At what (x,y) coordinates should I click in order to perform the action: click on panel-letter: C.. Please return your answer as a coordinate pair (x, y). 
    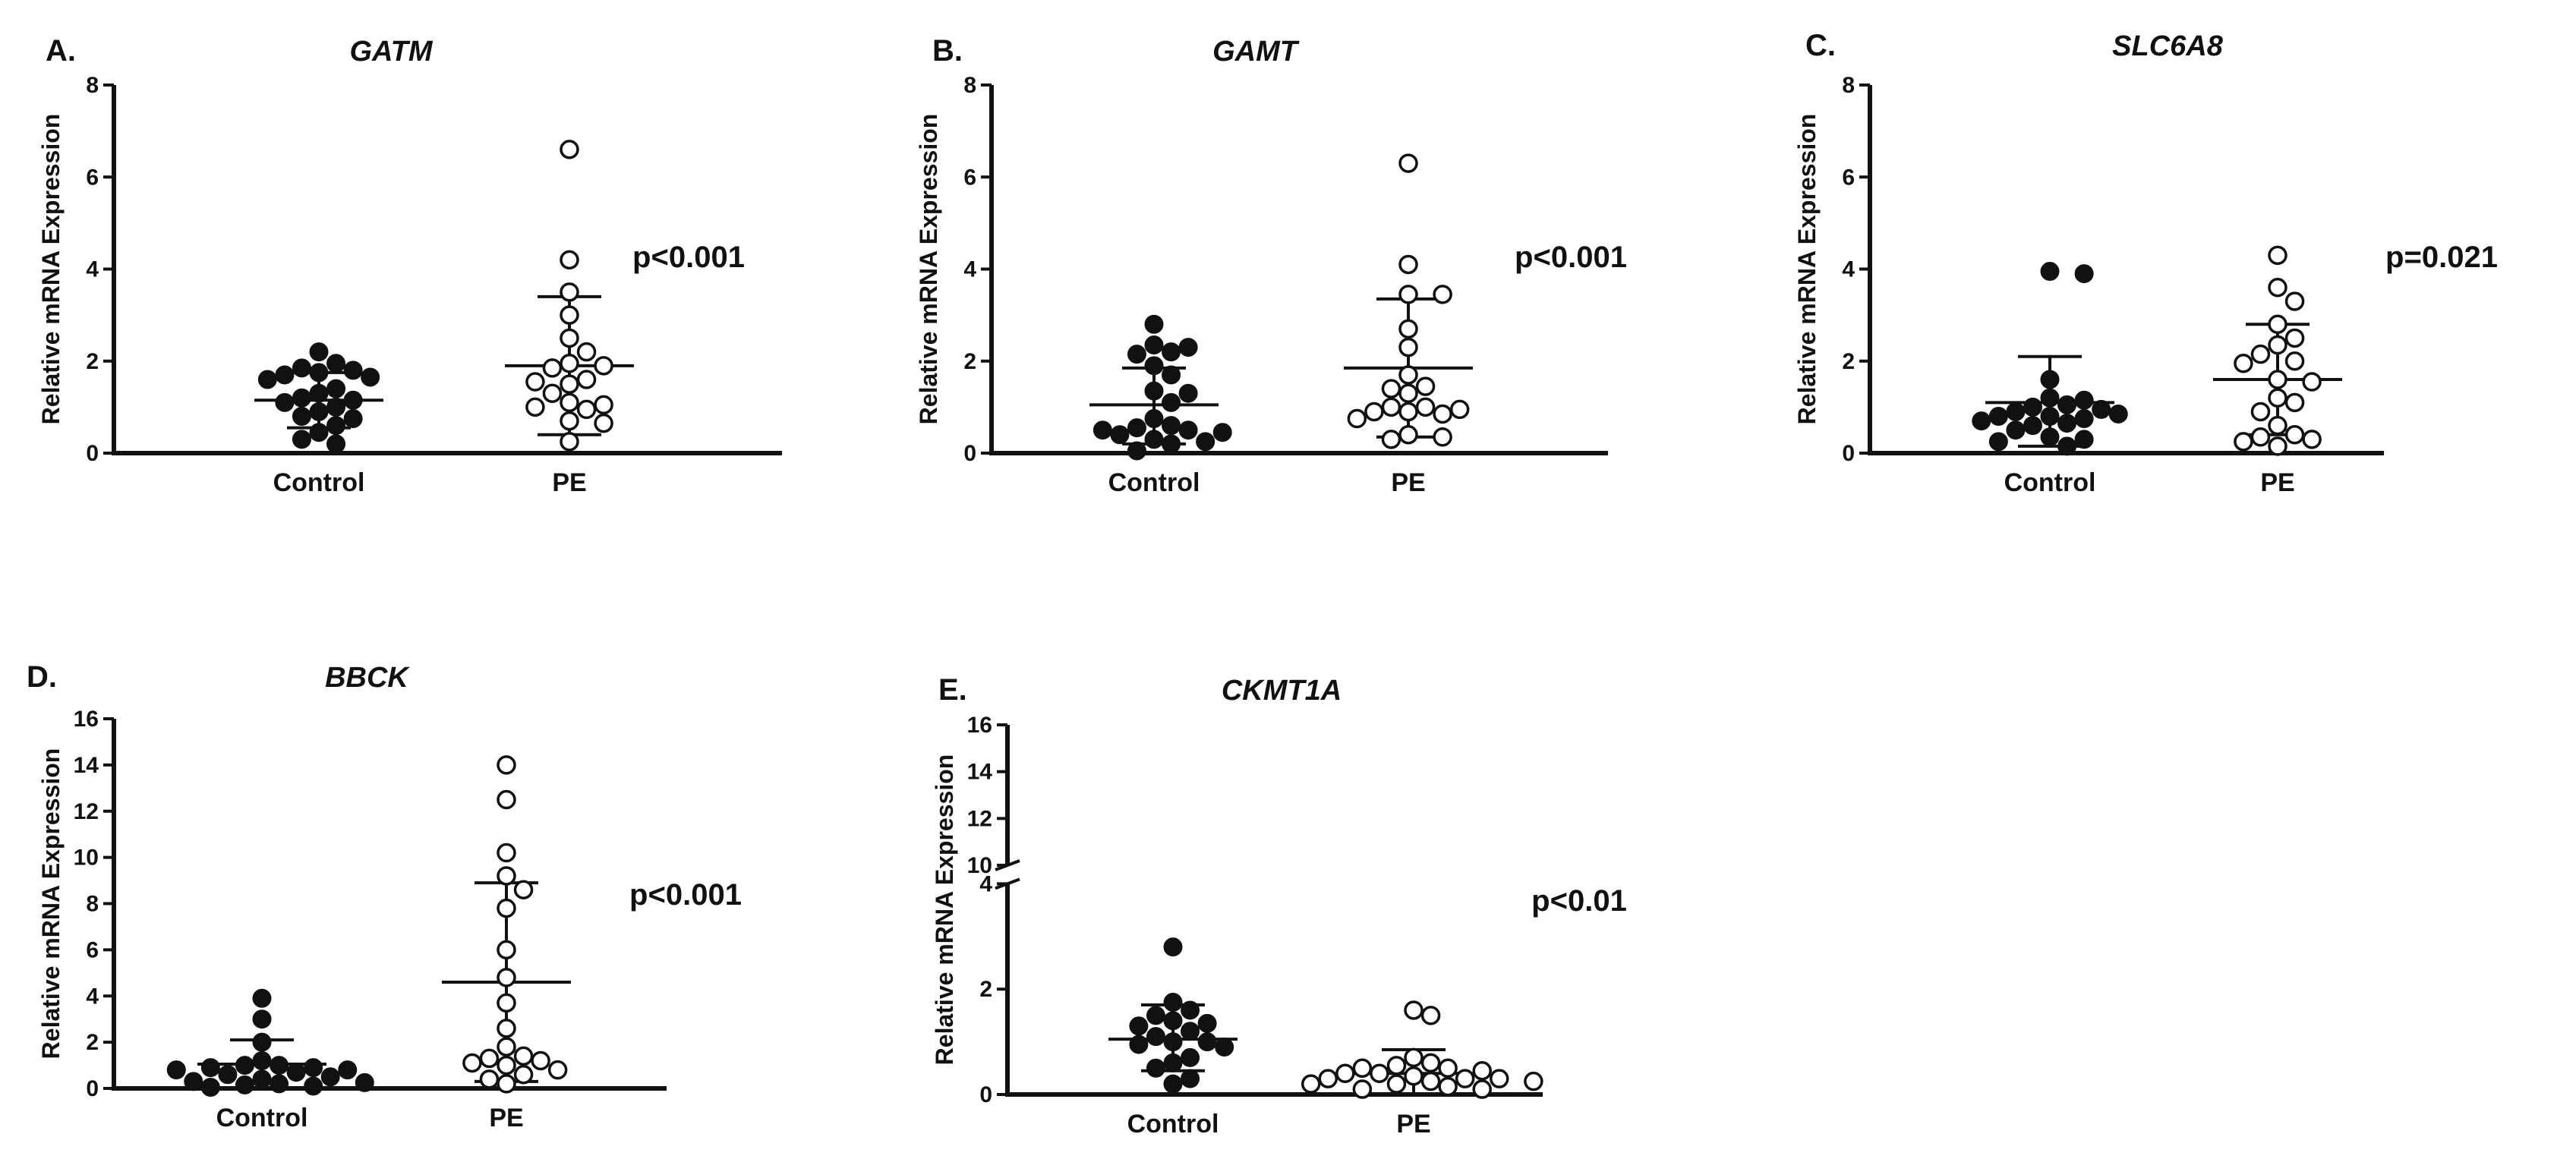
    Looking at the image, I should click on (1820, 45).